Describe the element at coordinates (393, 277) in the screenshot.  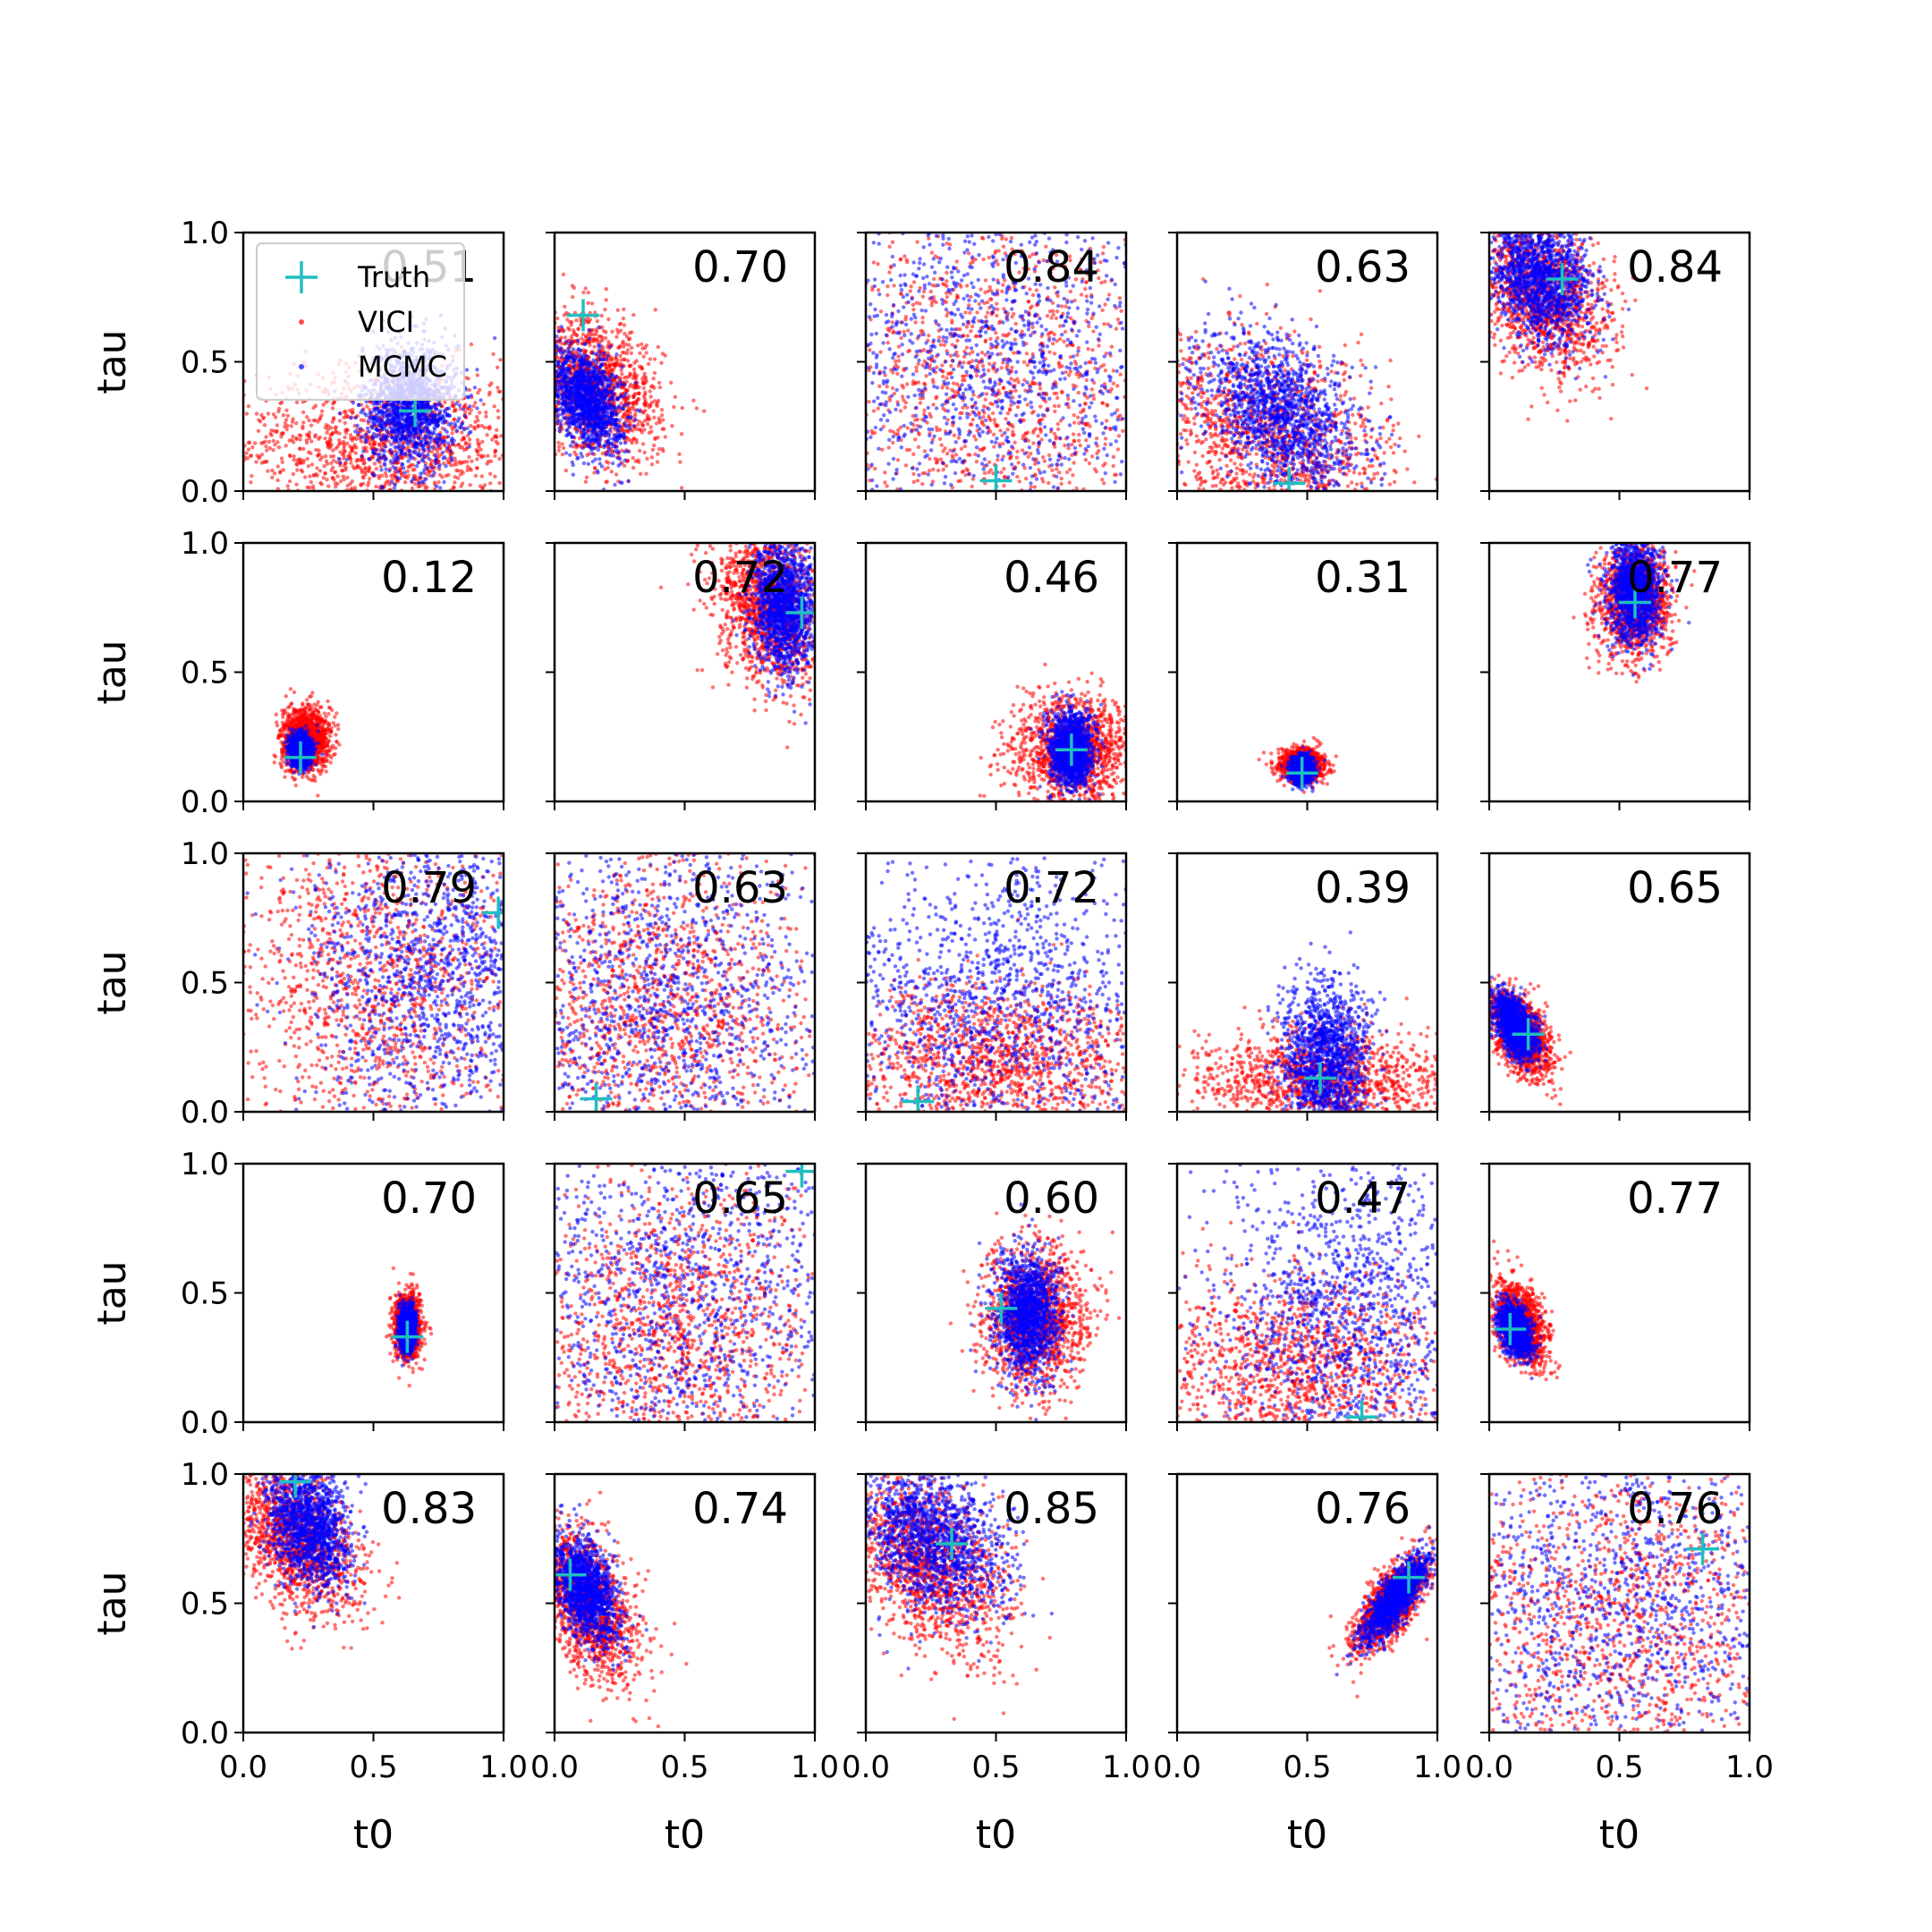
I see `legend-label-truth: Truth` at that location.